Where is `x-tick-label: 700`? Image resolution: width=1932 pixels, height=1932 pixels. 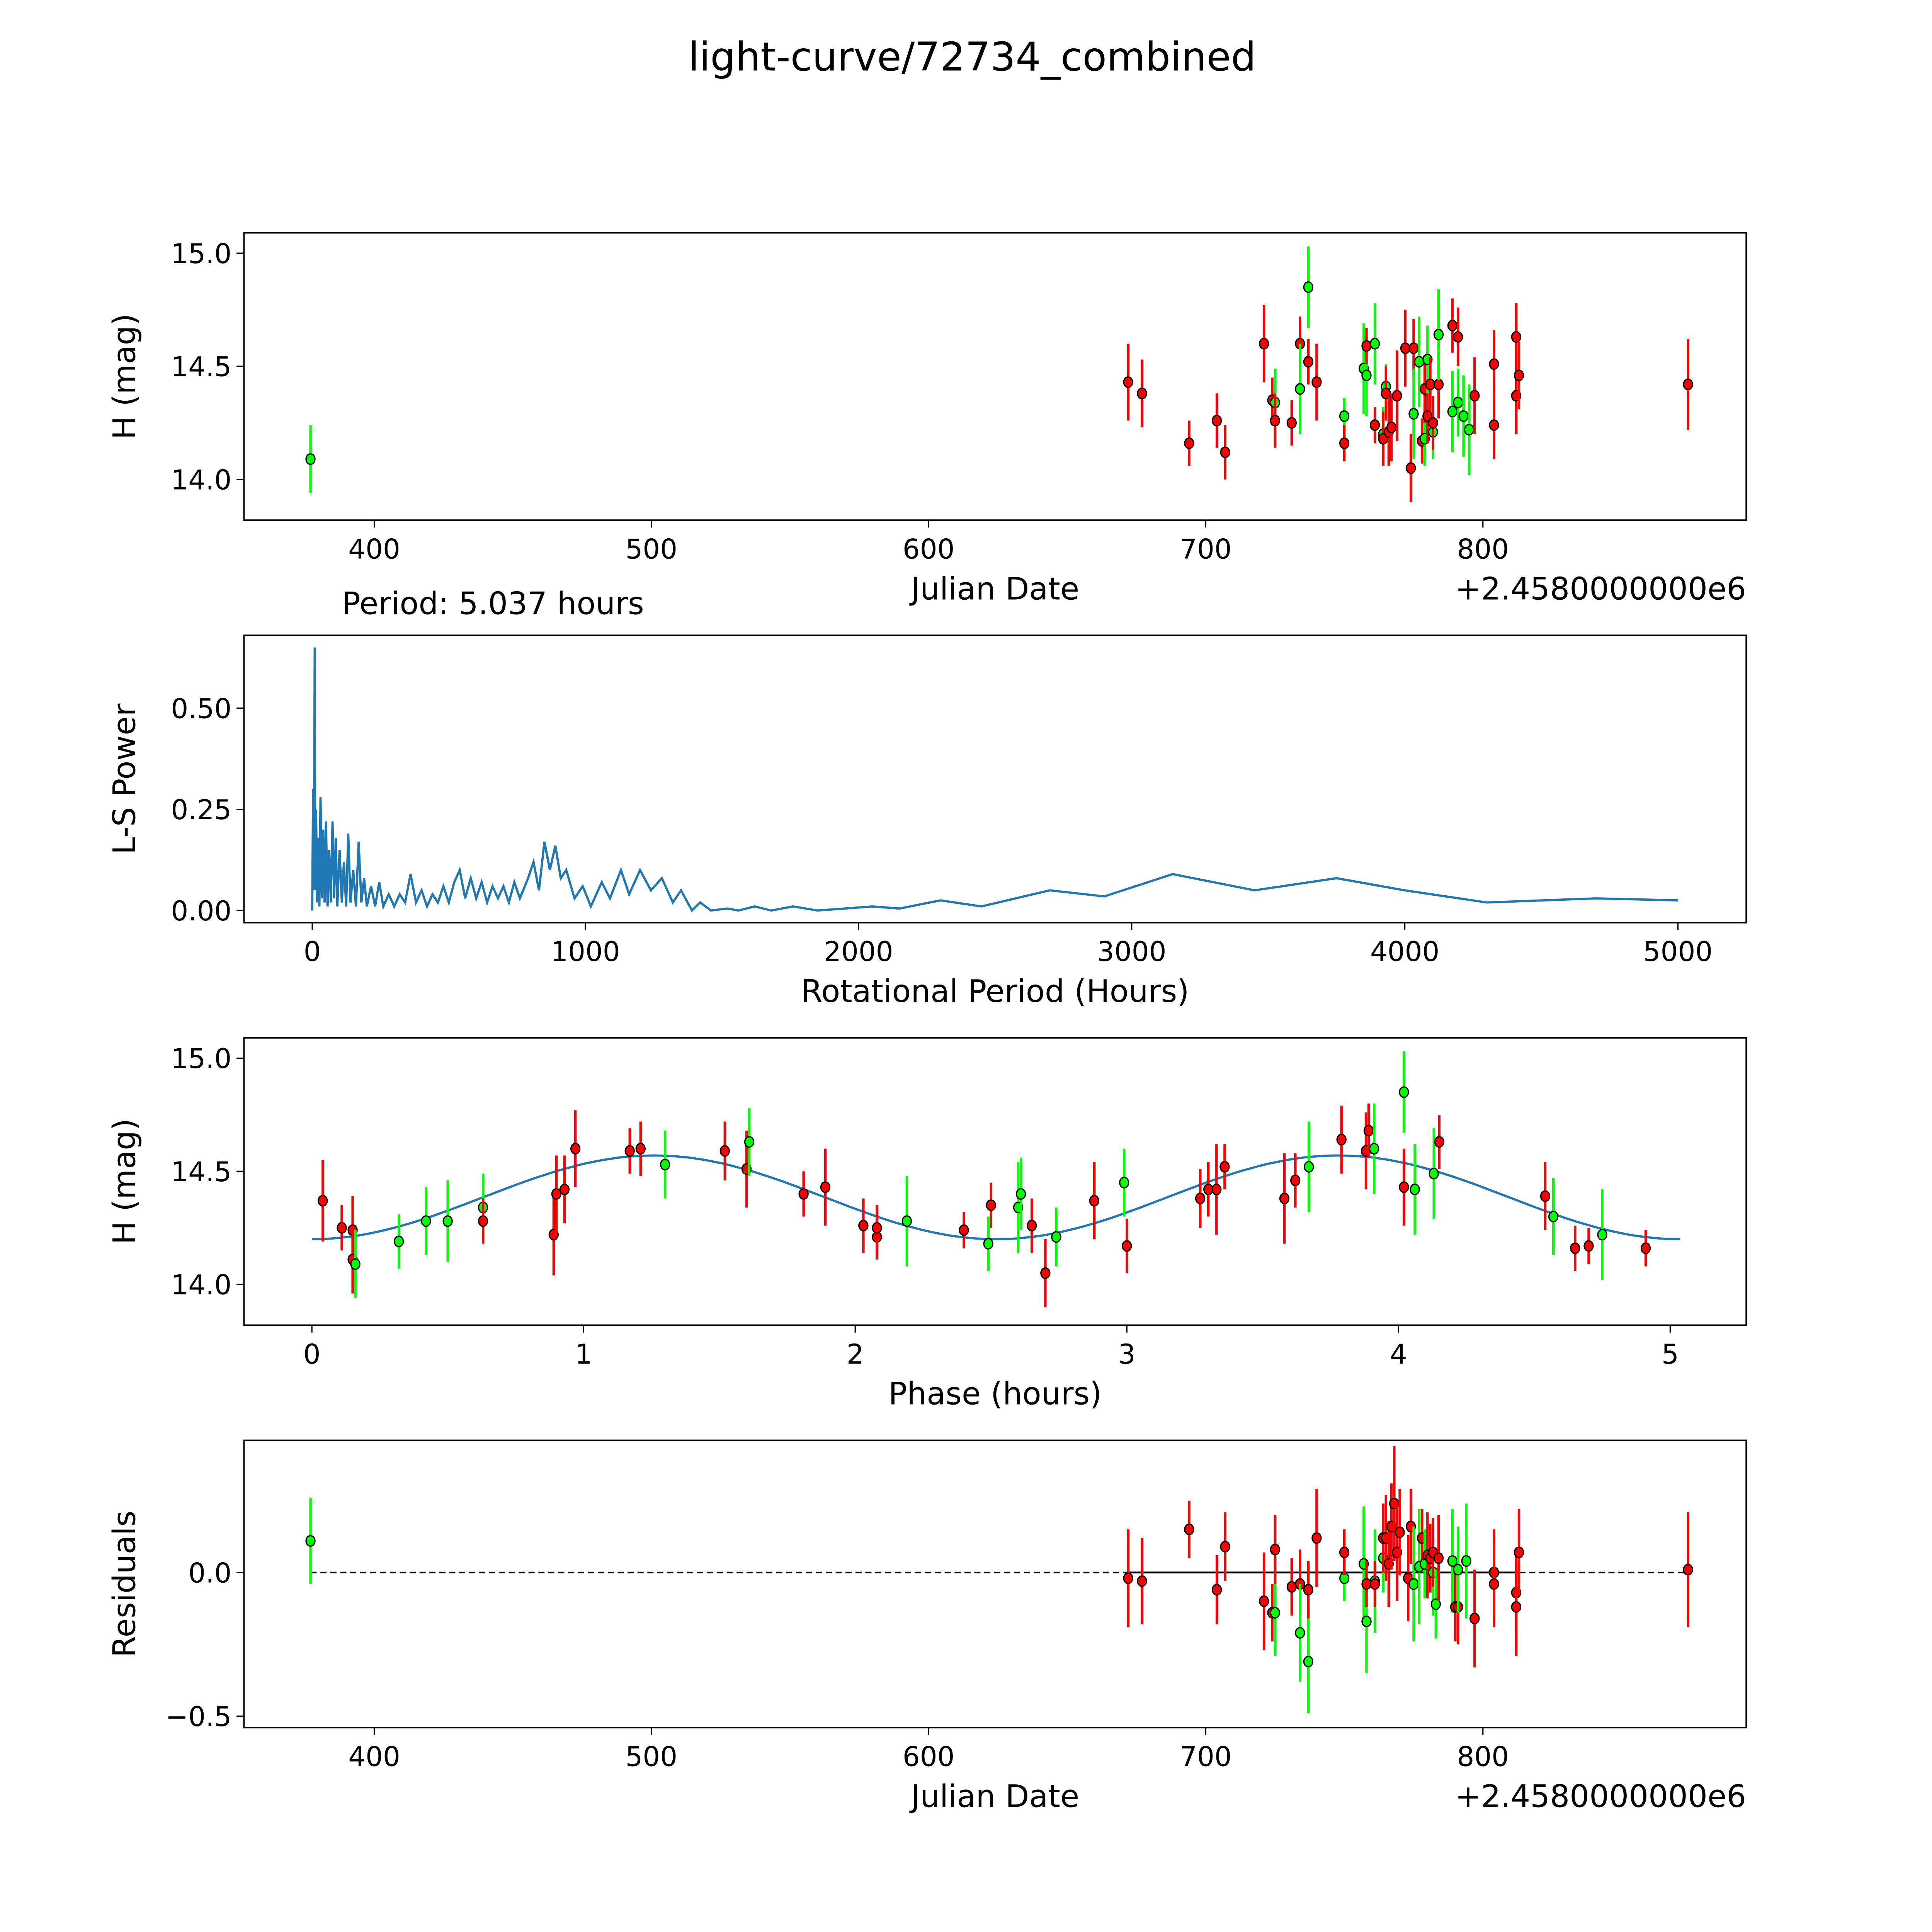
x-tick-label: 700 is located at coordinates (1206, 549).